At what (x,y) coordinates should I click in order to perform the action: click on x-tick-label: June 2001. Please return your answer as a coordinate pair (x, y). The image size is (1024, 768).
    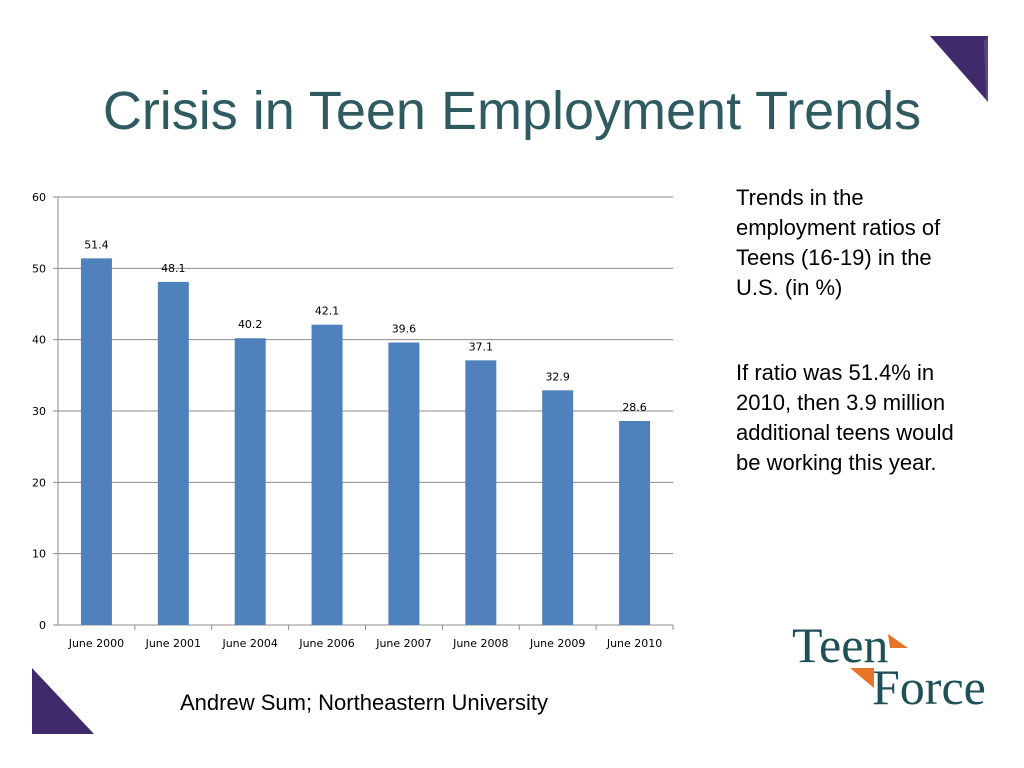
    Looking at the image, I should click on (173, 643).